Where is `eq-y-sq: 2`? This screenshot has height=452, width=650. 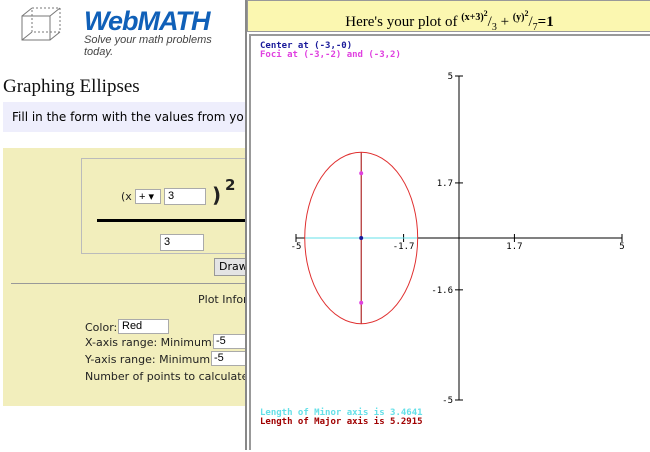 eq-y-sq: 2 is located at coordinates (526, 13).